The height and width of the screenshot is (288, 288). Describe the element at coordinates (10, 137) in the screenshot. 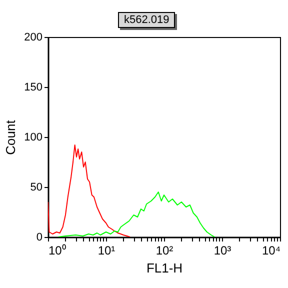

I see `y-axis-title: Count` at that location.